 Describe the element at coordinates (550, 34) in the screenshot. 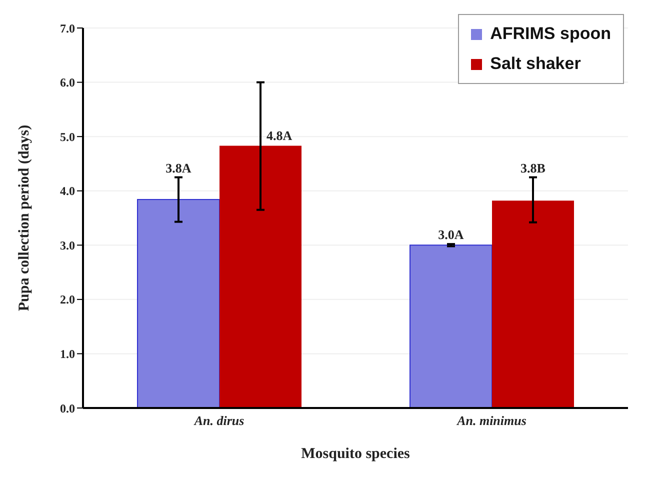

I see `legend-label: AFRIMS spoon` at that location.